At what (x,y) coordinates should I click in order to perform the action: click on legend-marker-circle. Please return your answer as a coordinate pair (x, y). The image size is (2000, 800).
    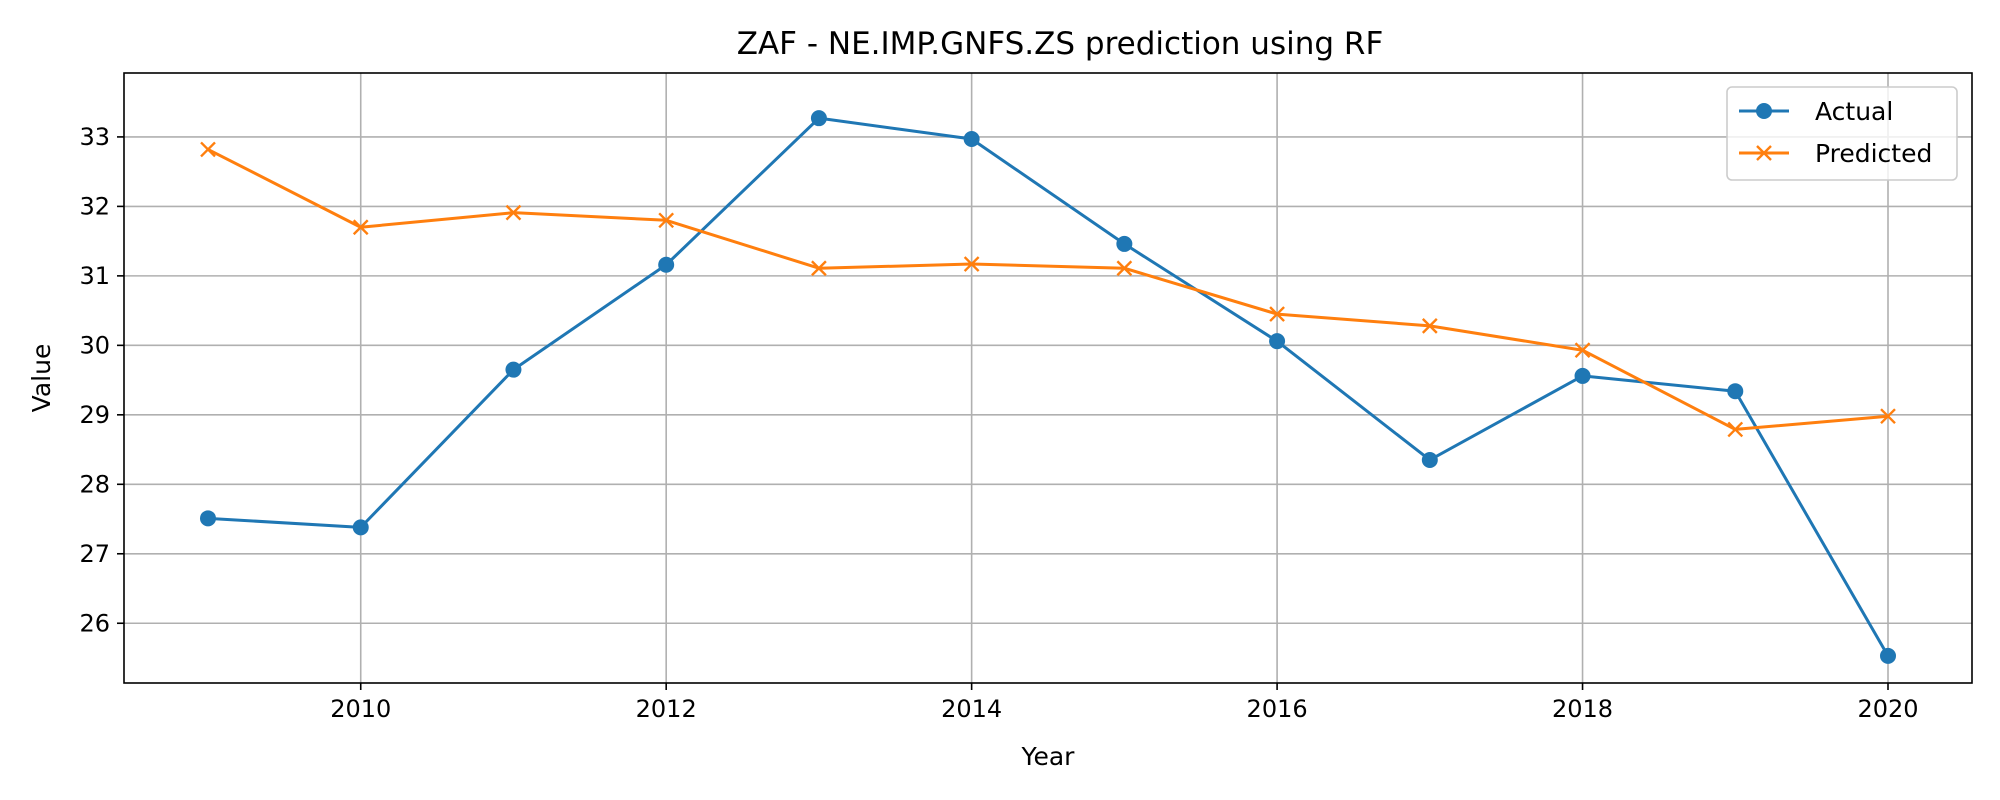
    Looking at the image, I should click on (1764, 111).